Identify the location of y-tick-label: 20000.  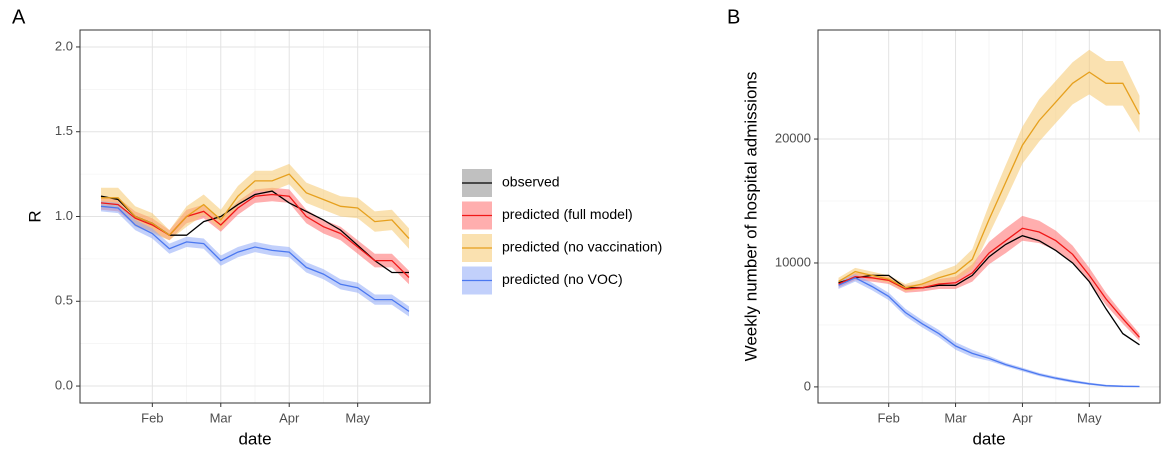
(793, 137).